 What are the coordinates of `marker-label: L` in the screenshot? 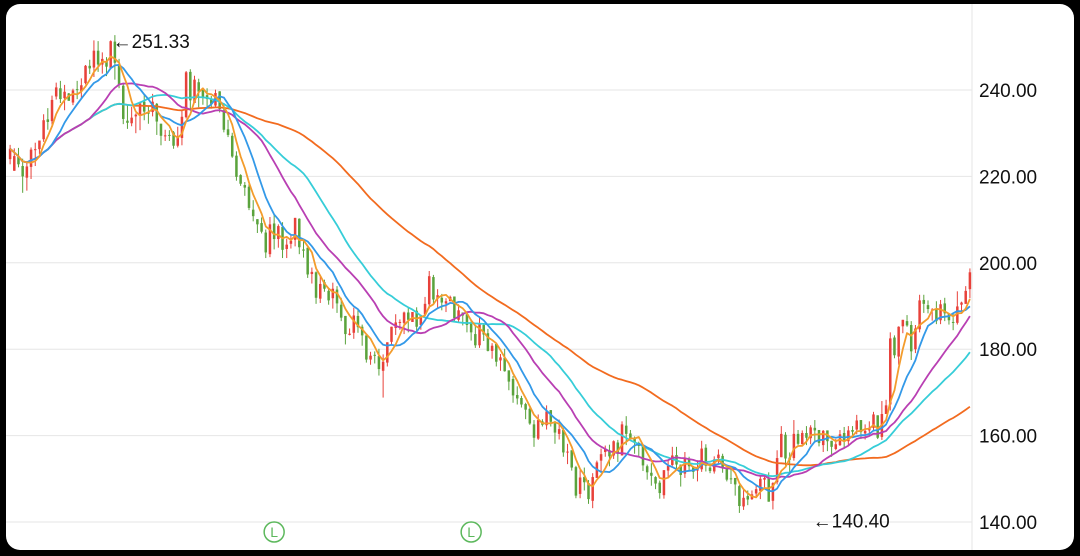 It's located at (274, 532).